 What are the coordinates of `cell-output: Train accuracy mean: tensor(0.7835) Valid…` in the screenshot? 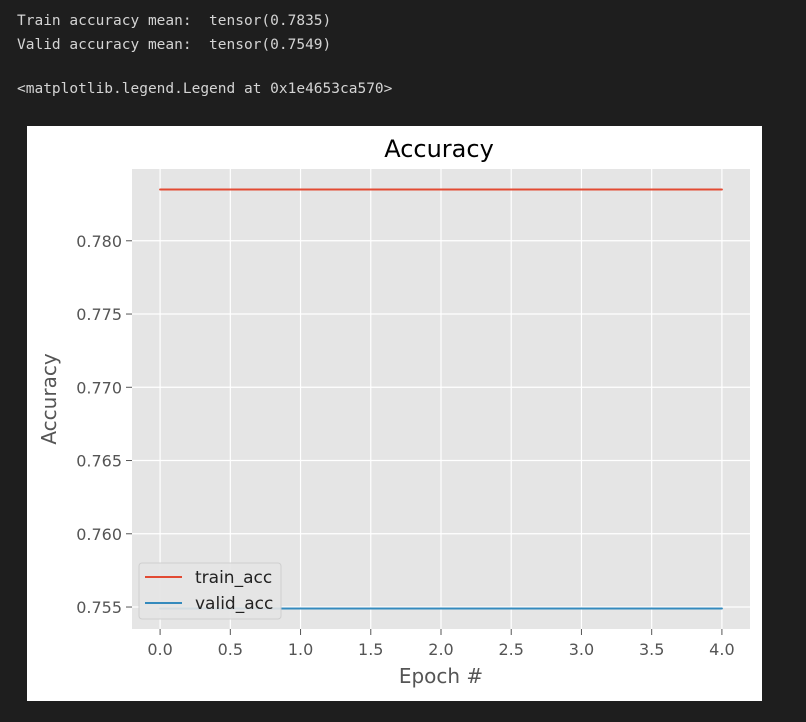 It's located at (174, 33).